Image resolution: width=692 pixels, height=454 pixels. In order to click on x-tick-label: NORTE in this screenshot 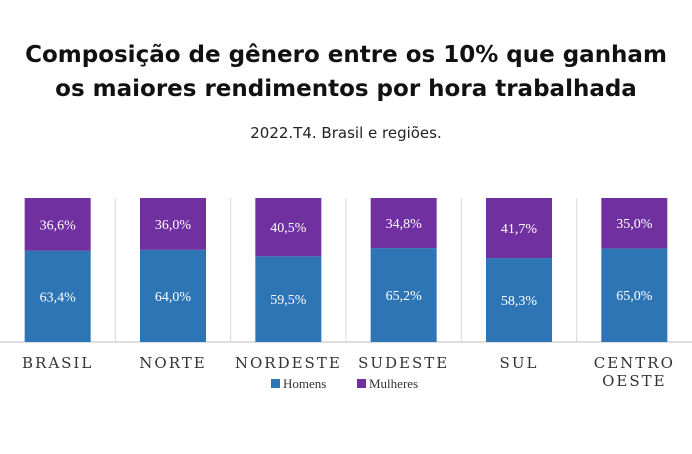, I will do `click(172, 363)`.